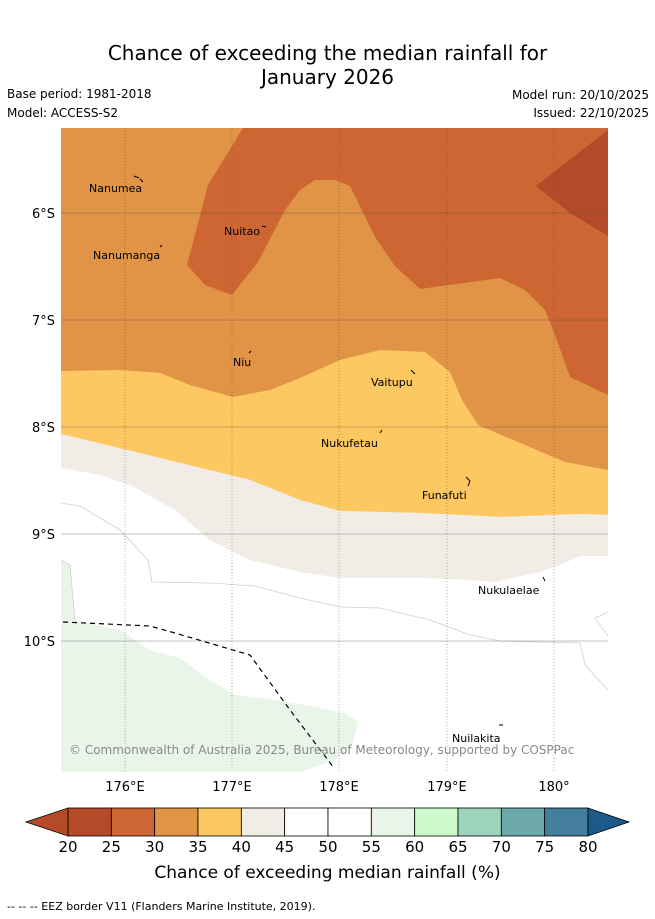 The height and width of the screenshot is (919, 655). I want to click on colorbar-tick-label: 50, so click(328, 847).